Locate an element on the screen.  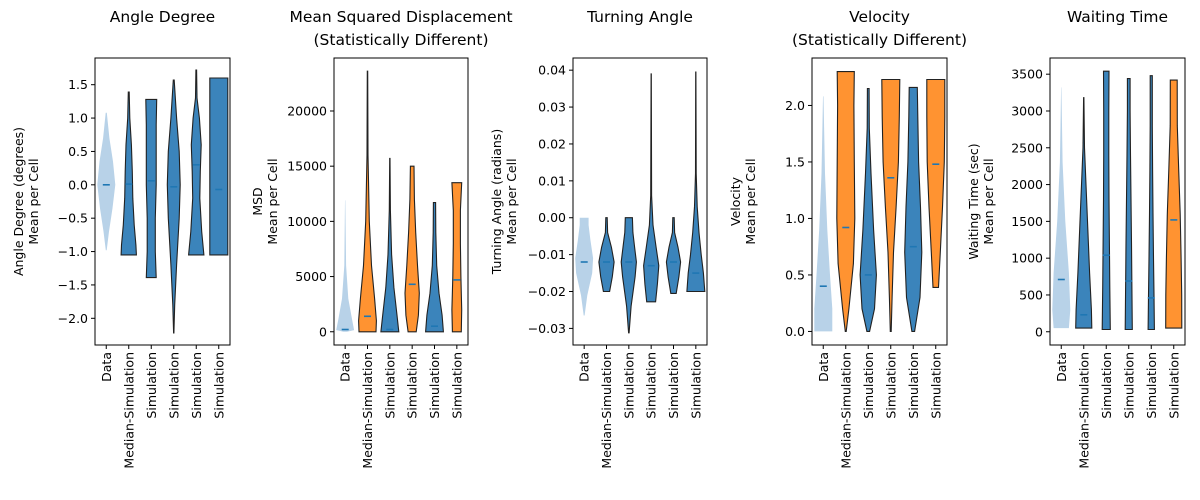
y-tick-label: 10000 is located at coordinates (307, 221).